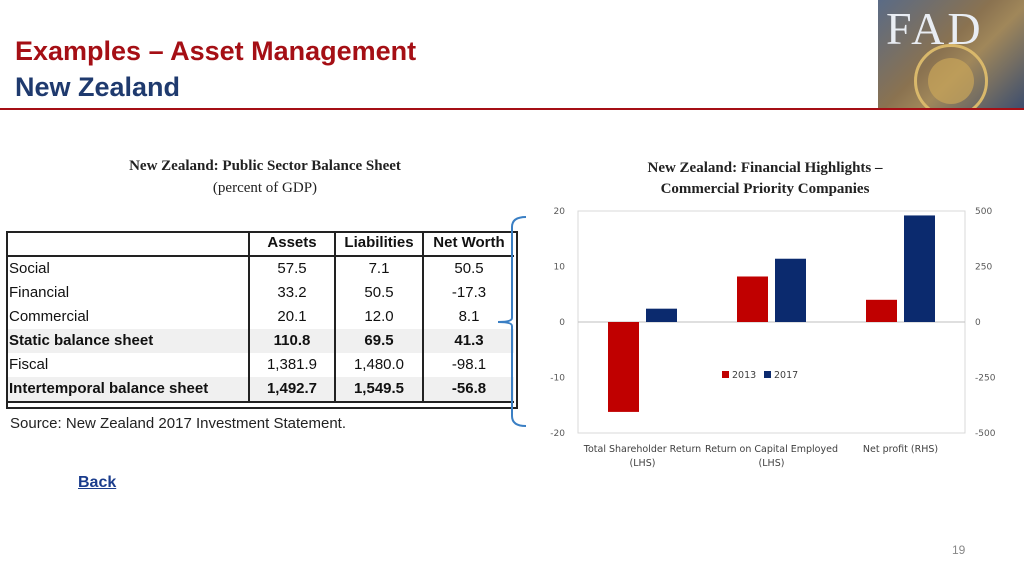 This screenshot has width=1024, height=576. What do you see at coordinates (379, 390) in the screenshot?
I see `cell-liabilities: 1,549.5` at bounding box center [379, 390].